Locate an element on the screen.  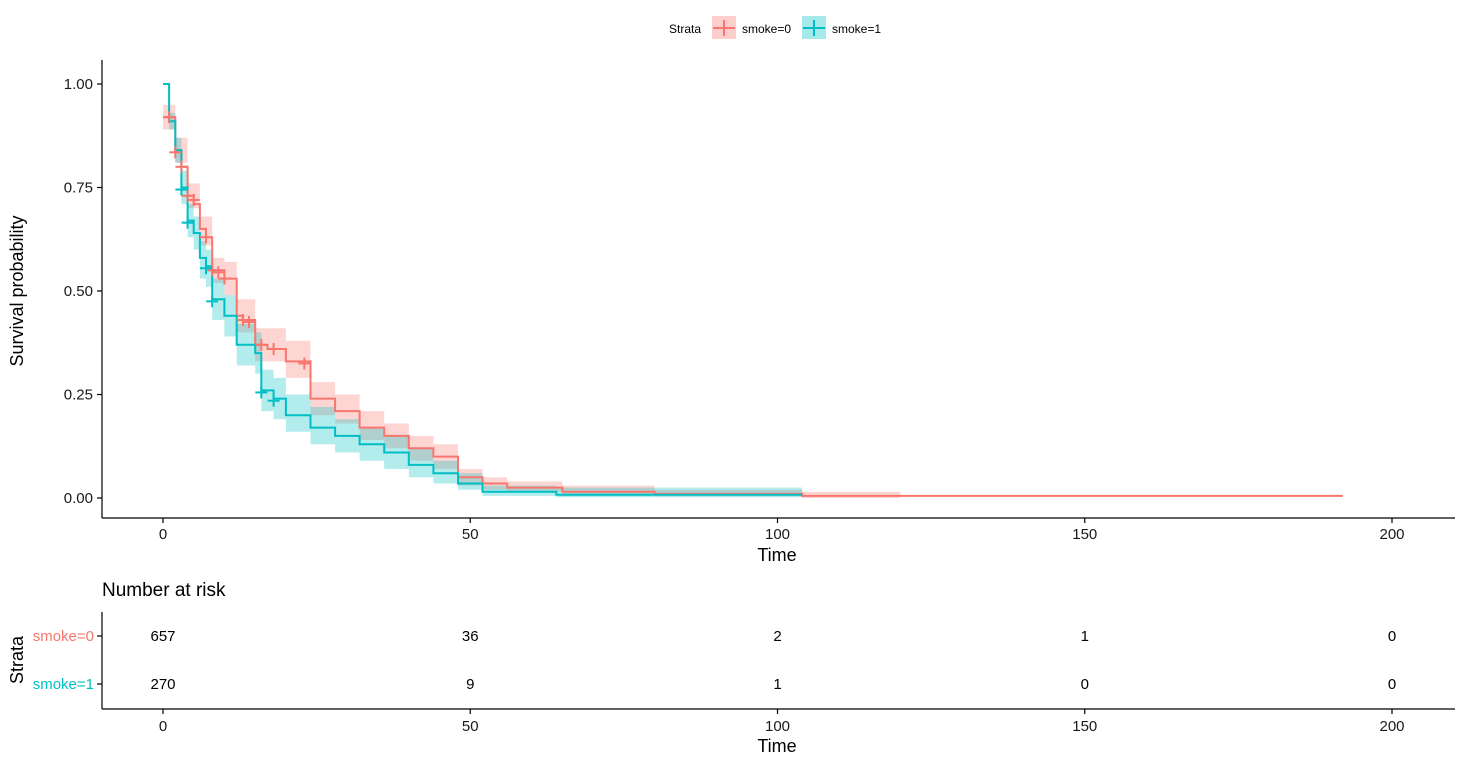
risk-cell: 270 is located at coordinates (162, 684).